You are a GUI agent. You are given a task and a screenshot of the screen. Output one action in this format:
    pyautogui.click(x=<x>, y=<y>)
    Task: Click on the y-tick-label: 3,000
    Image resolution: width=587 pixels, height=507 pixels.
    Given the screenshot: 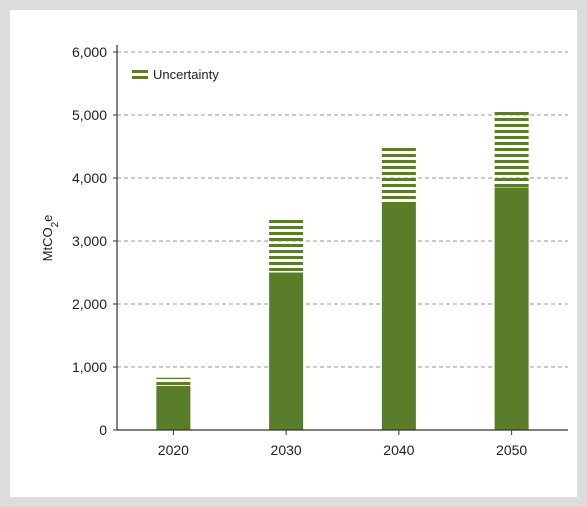 What is the action you would take?
    pyautogui.click(x=89, y=241)
    